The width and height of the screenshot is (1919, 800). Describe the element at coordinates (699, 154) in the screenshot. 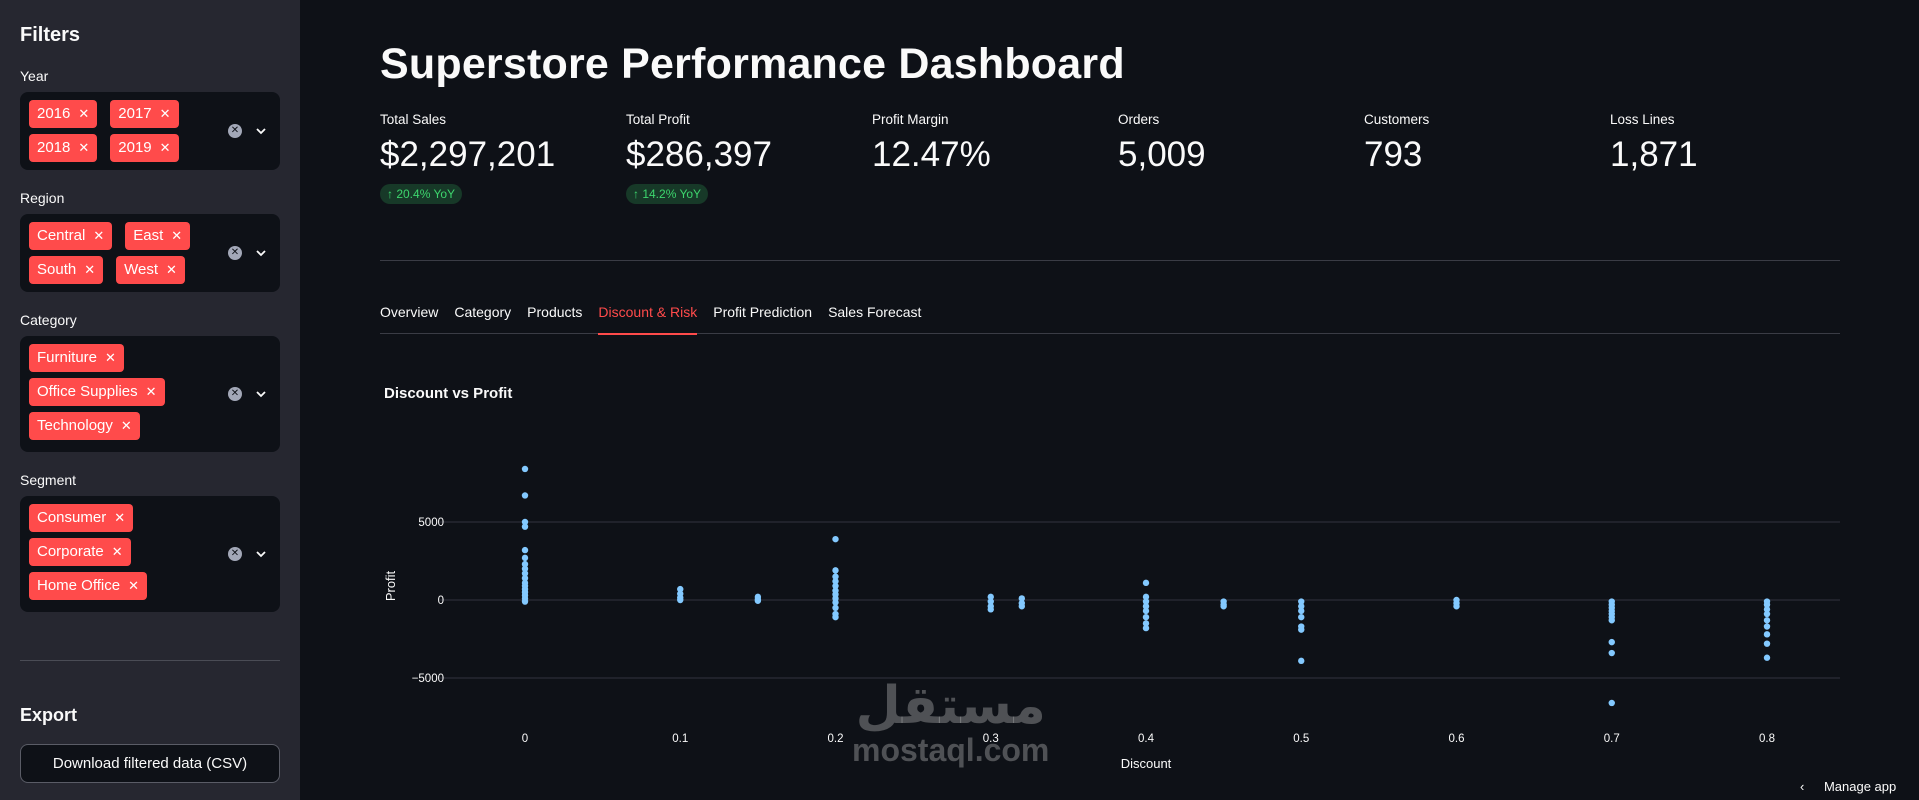

I see `metric-value: $286,397` at that location.